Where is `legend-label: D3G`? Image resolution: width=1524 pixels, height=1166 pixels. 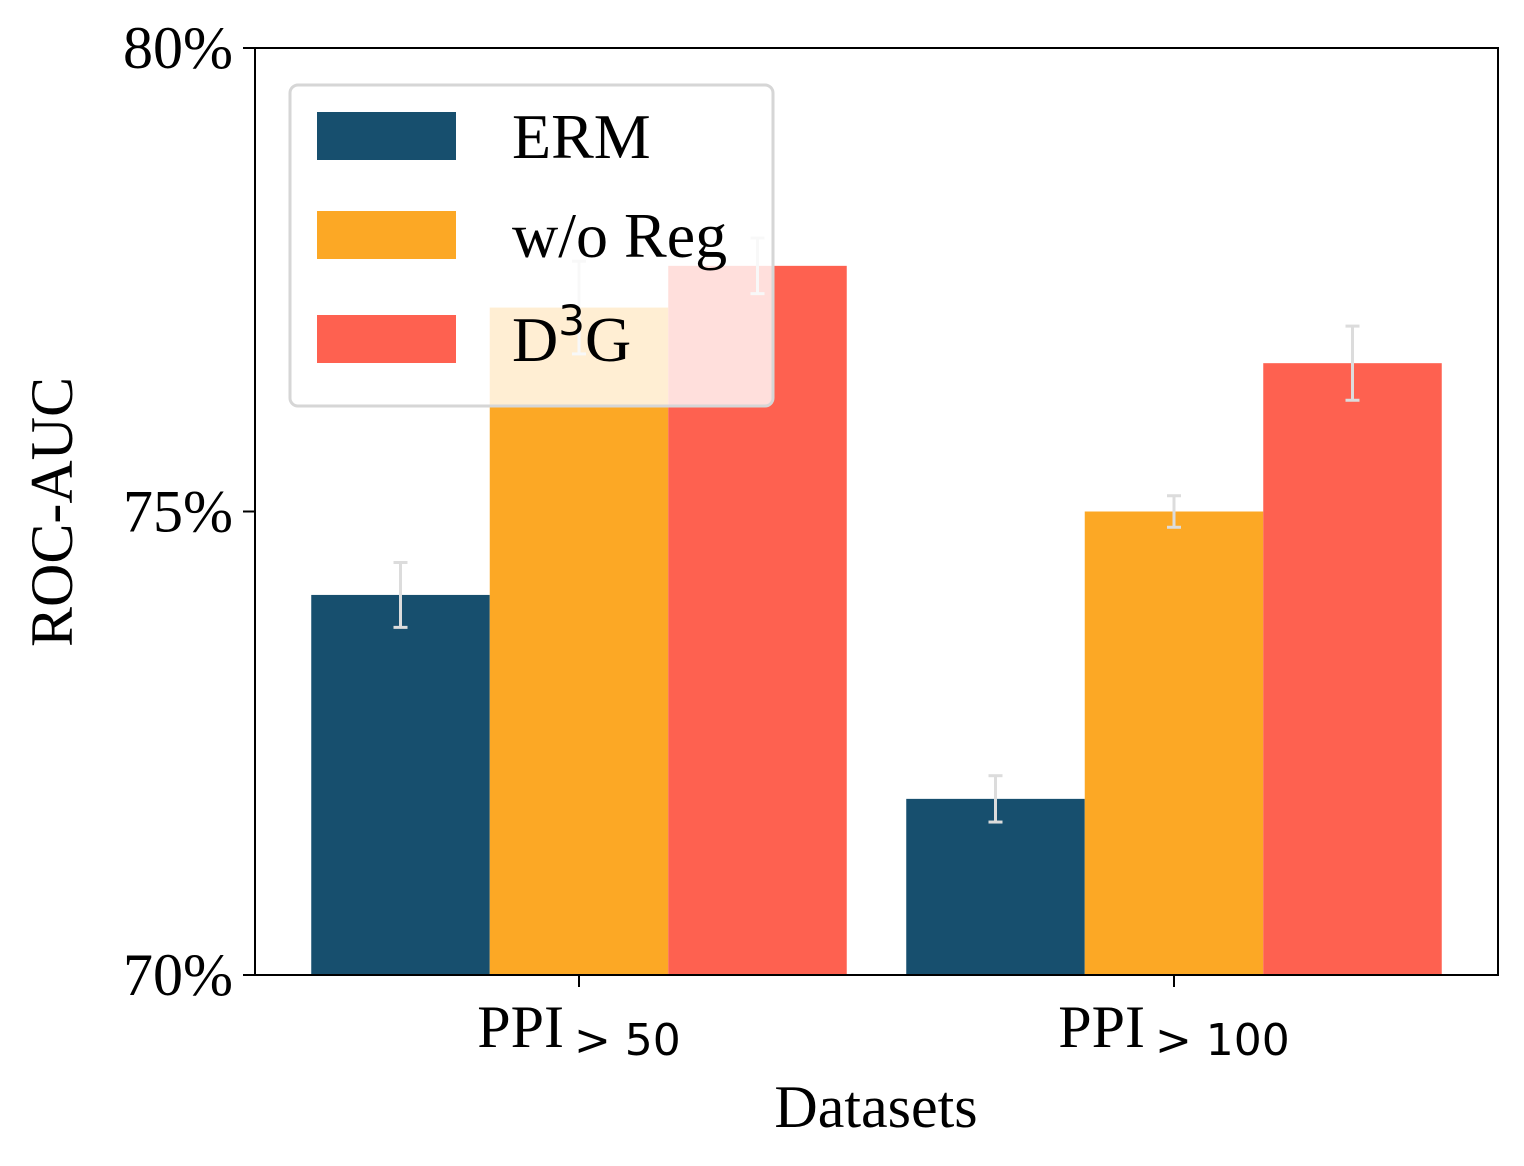 legend-label: D3G is located at coordinates (571, 335).